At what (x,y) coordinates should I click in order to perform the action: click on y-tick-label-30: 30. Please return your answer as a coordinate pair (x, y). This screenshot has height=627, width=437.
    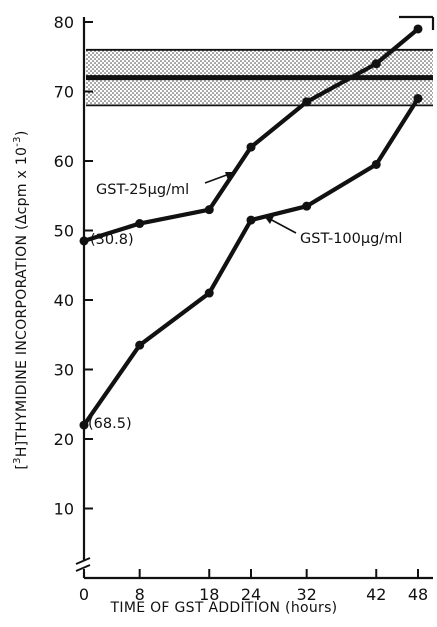
    Looking at the image, I should click on (64, 370).